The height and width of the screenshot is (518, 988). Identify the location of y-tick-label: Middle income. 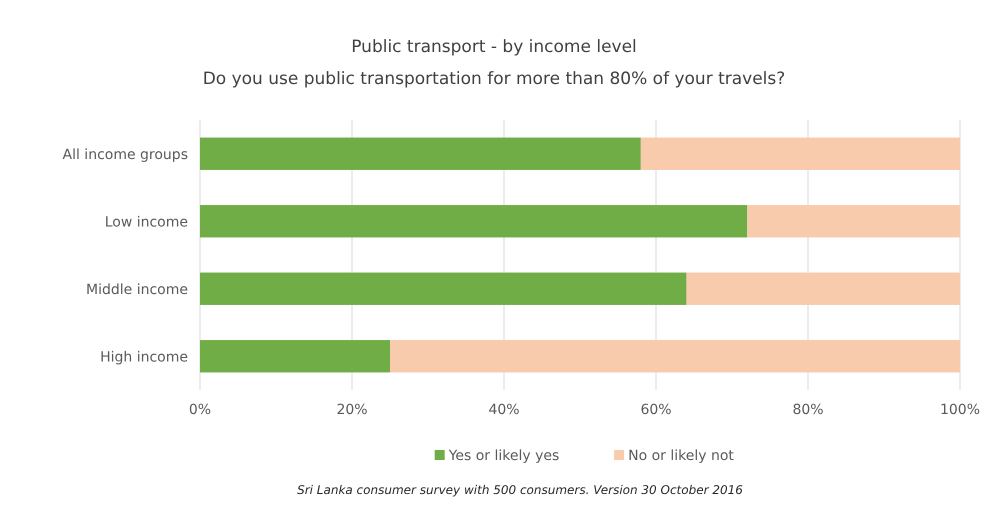
(137, 290).